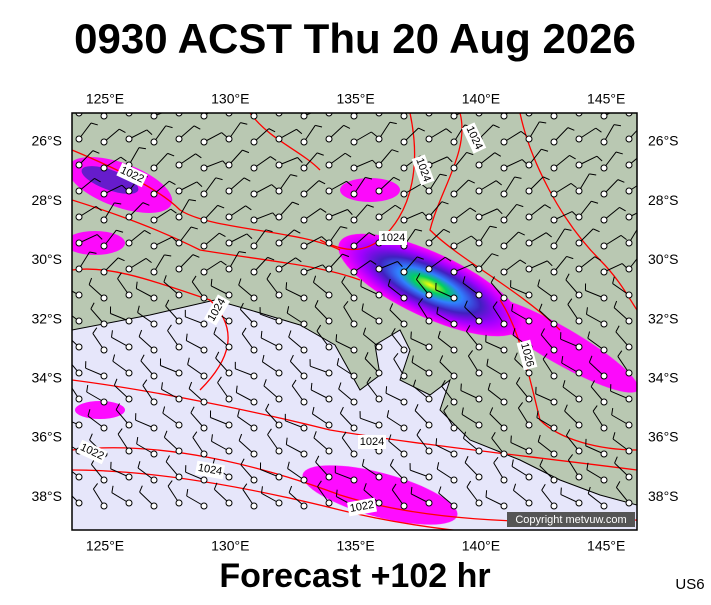  What do you see at coordinates (663, 259) in the screenshot?
I see `lat-label: 30°S` at bounding box center [663, 259].